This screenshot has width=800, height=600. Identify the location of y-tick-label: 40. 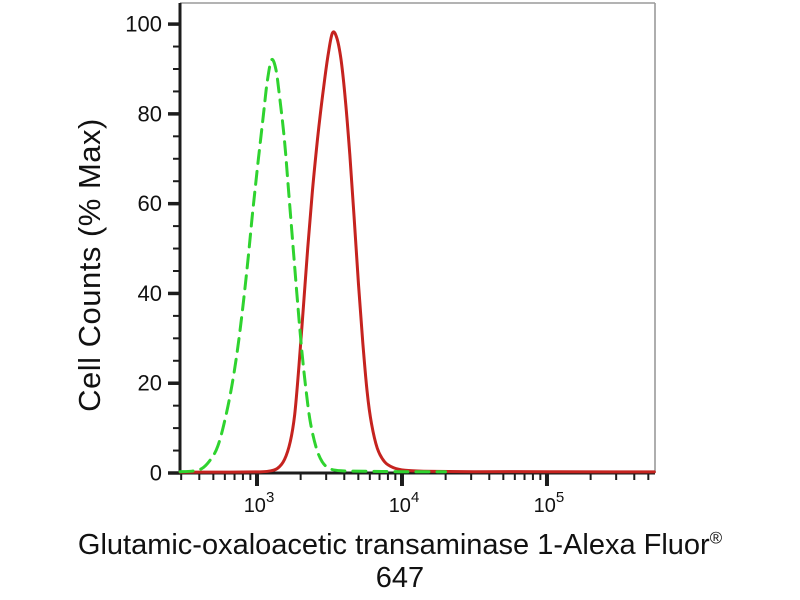
(150, 293).